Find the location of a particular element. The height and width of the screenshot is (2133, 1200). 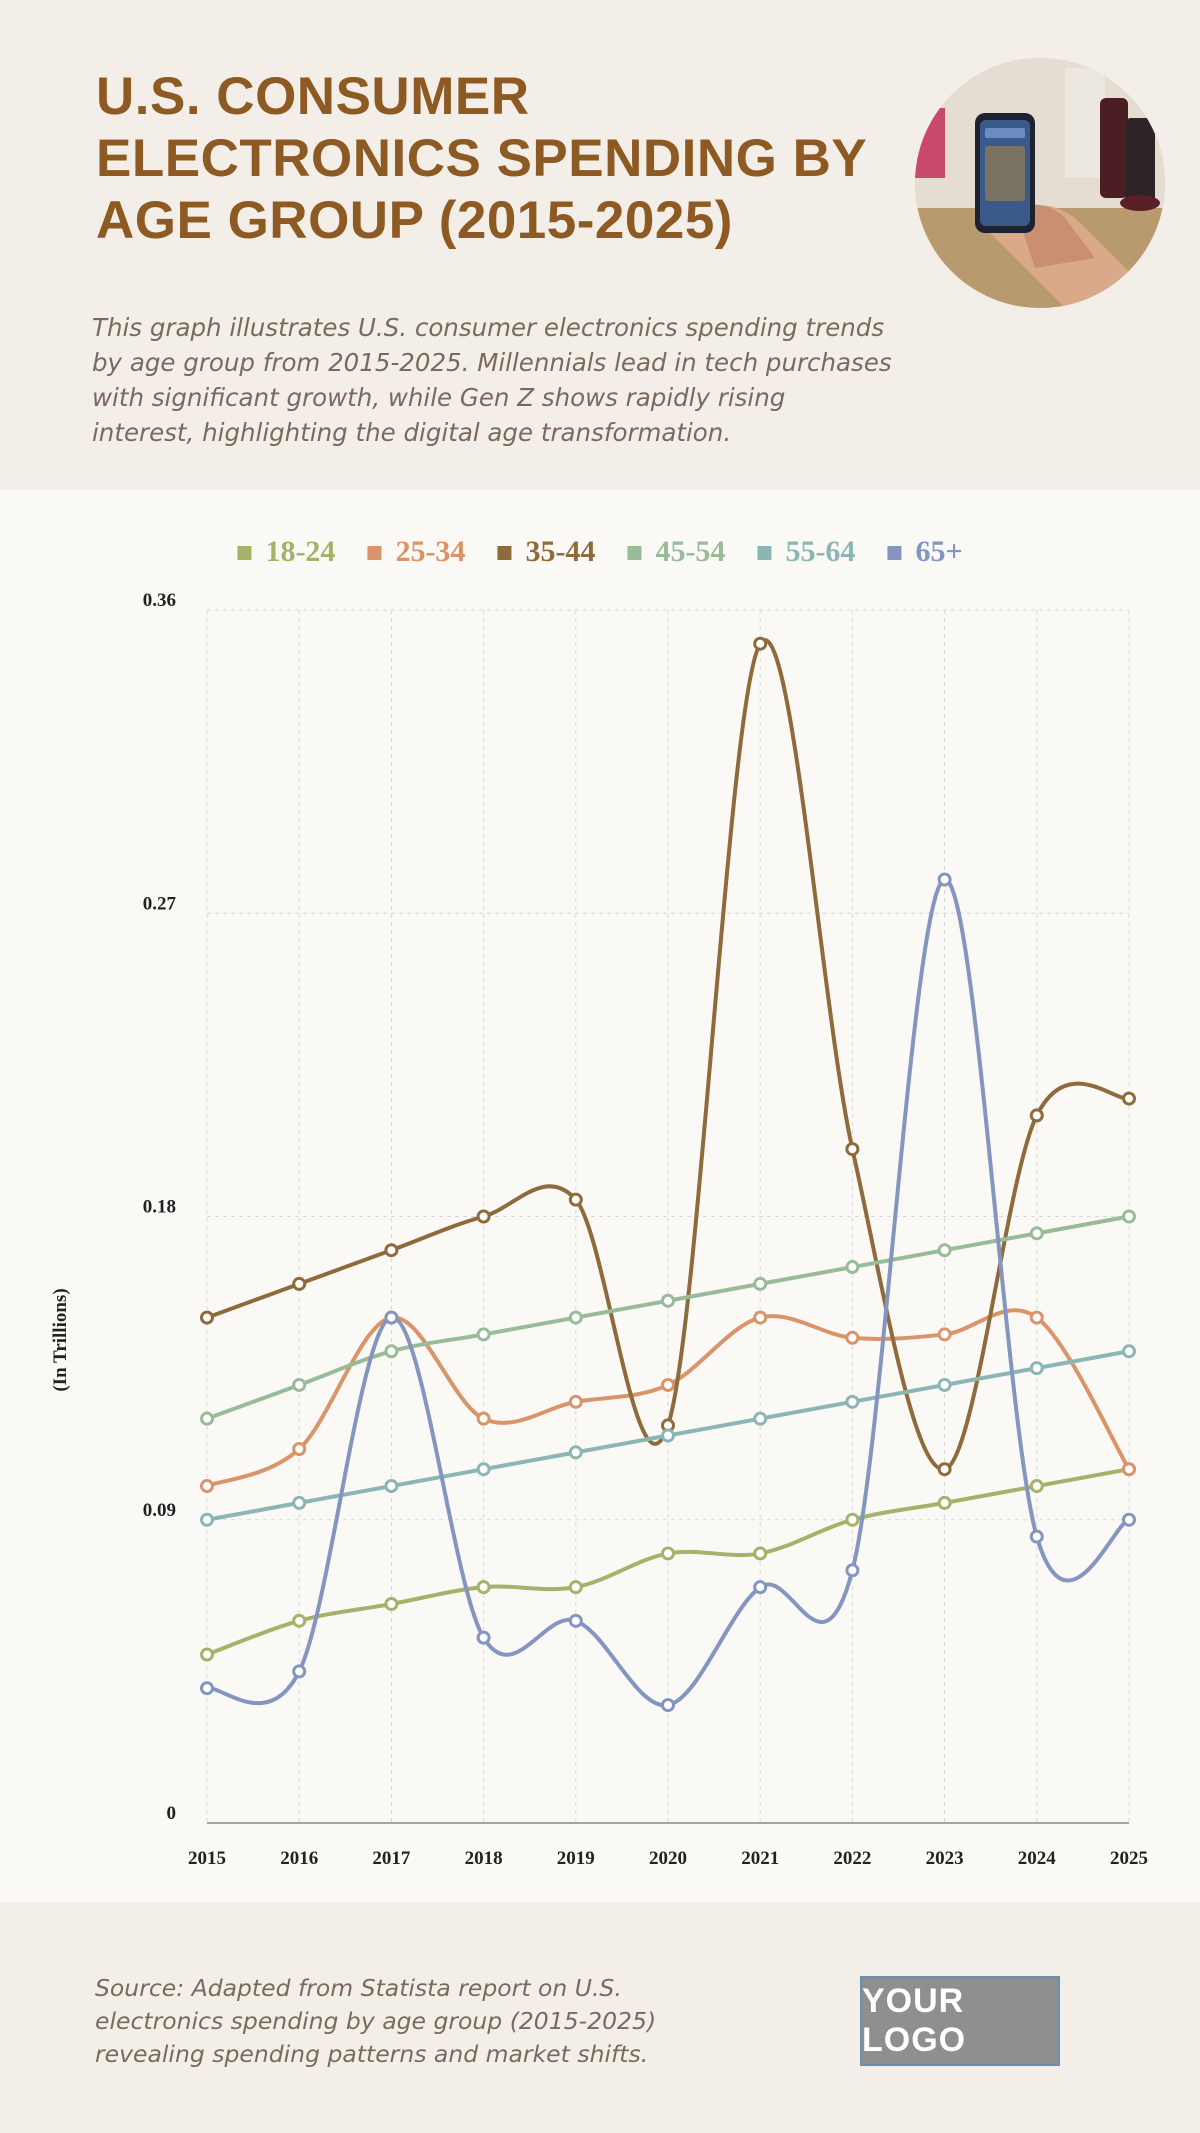

x-tick-label: 2024 is located at coordinates (1037, 1858).